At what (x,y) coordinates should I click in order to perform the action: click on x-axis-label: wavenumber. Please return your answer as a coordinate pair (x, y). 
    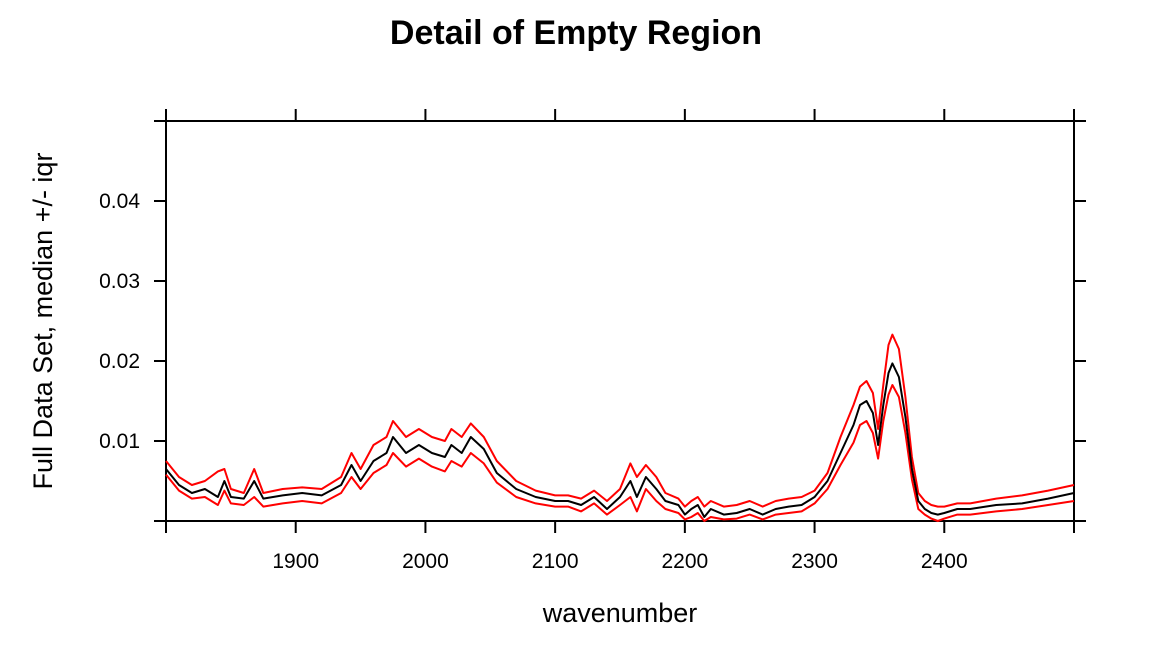
    Looking at the image, I should click on (620, 613).